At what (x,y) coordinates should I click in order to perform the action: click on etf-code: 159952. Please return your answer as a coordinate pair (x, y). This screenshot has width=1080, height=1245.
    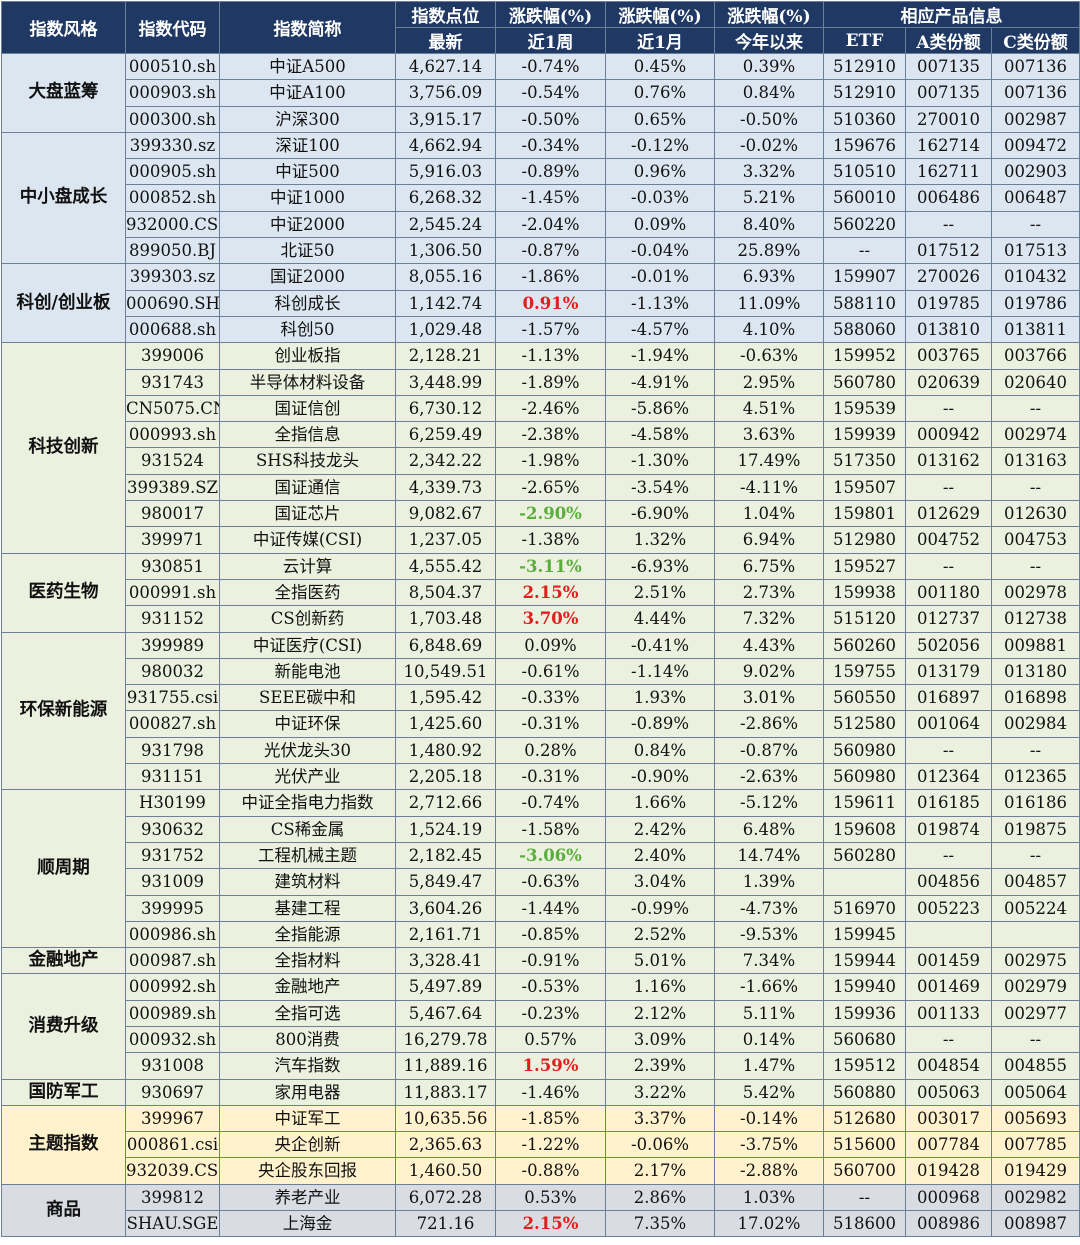
    Looking at the image, I should click on (864, 356).